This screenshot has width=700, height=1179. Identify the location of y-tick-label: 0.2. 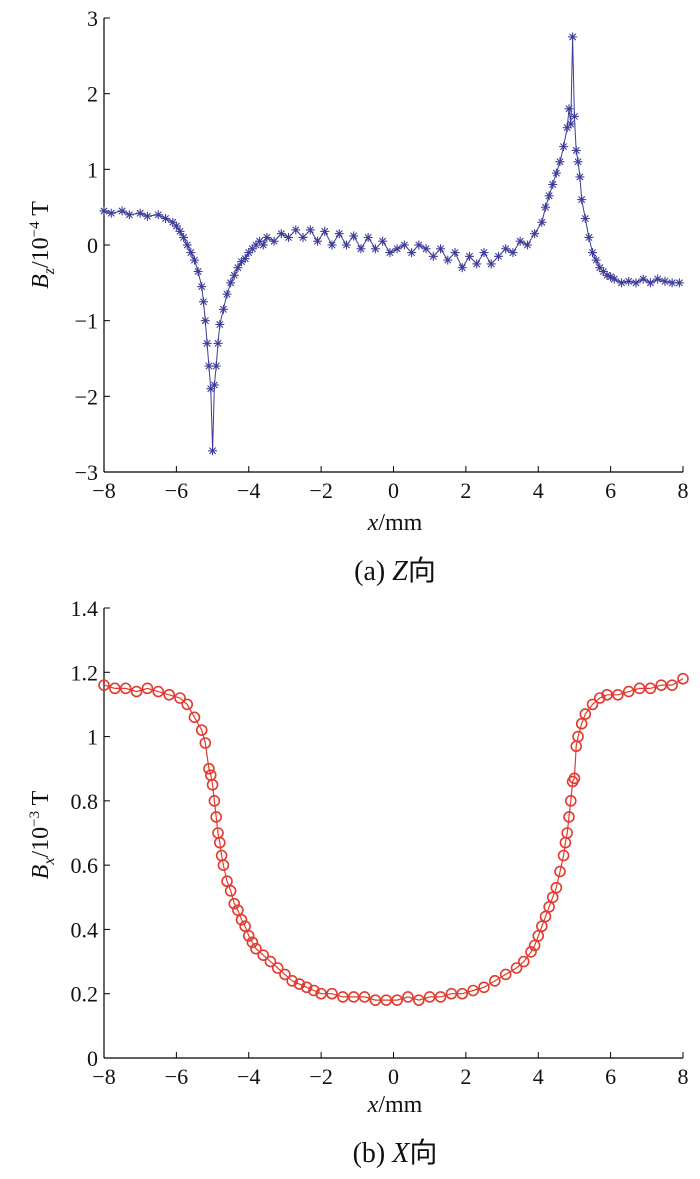
(85, 994).